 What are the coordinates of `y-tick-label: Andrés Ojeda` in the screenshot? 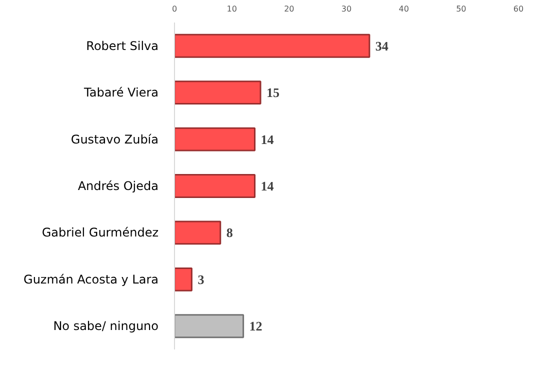 It's located at (118, 186).